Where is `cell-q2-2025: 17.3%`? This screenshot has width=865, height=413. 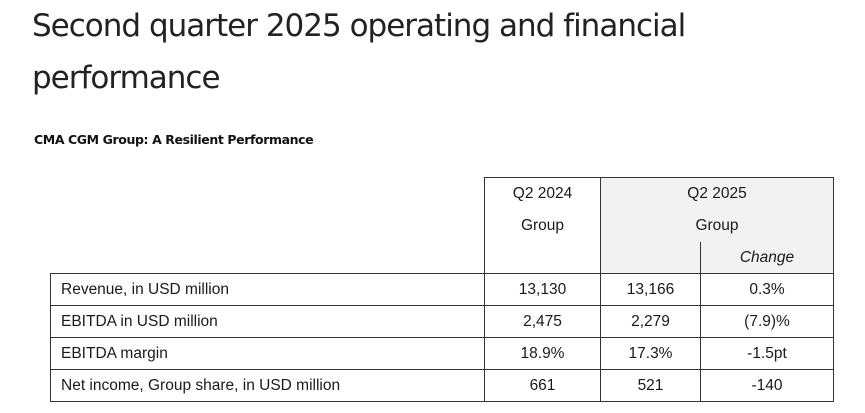
cell-q2-2025: 17.3% is located at coordinates (650, 353).